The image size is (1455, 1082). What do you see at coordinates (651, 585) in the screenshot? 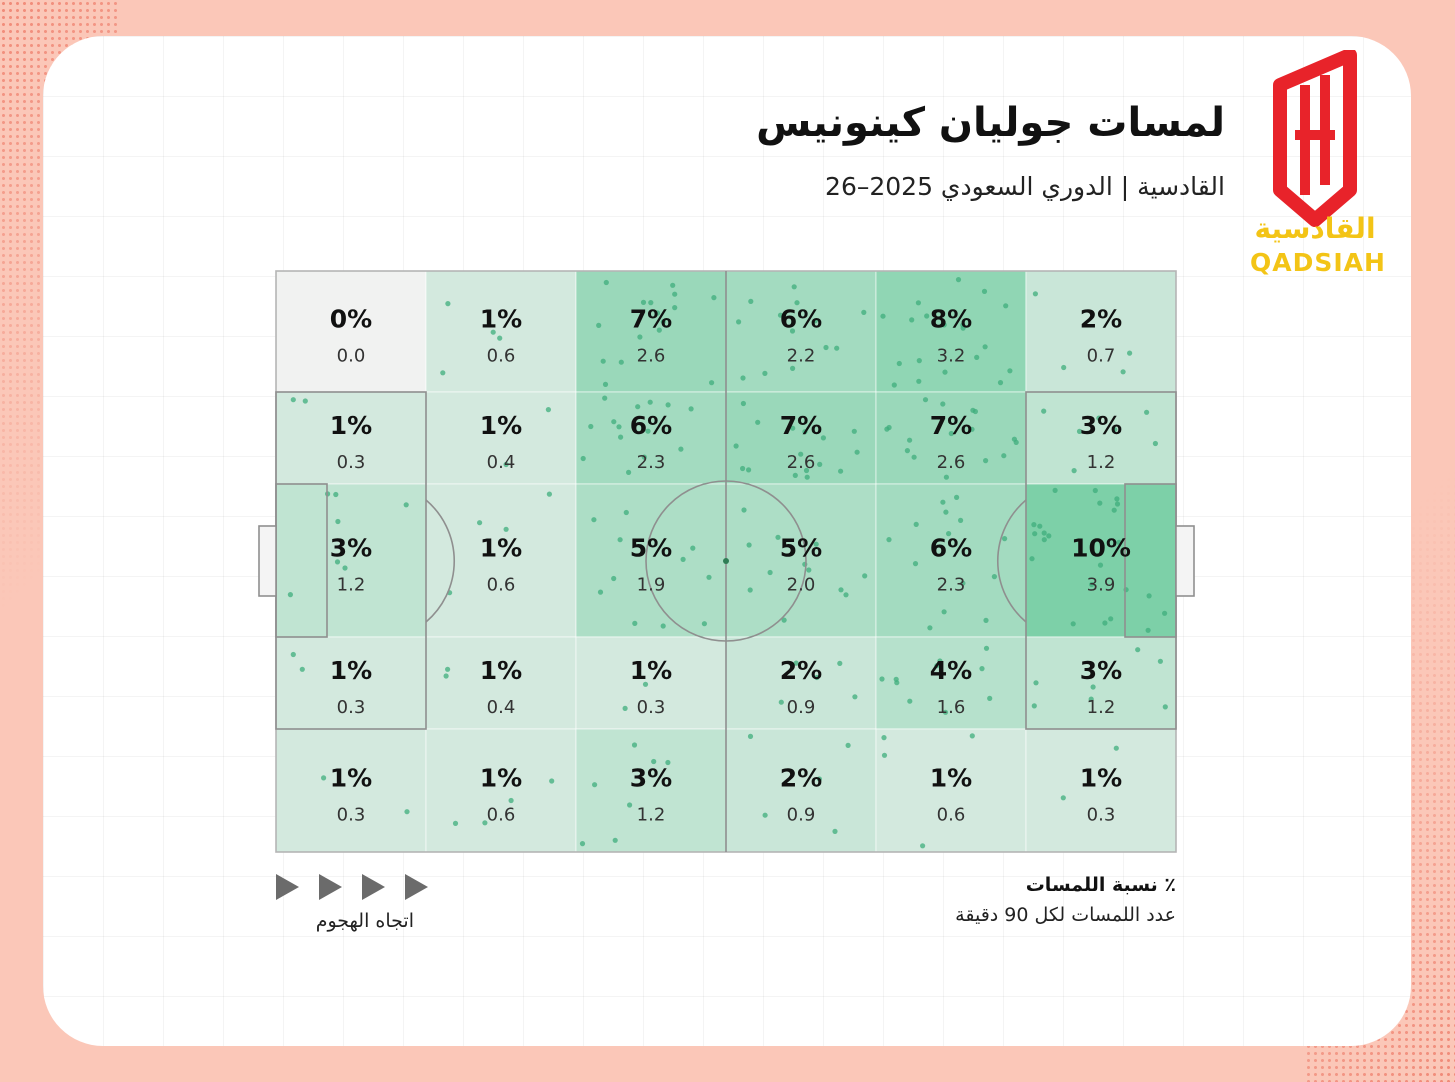
I see `cell-per90-label: 1.9` at bounding box center [651, 585].